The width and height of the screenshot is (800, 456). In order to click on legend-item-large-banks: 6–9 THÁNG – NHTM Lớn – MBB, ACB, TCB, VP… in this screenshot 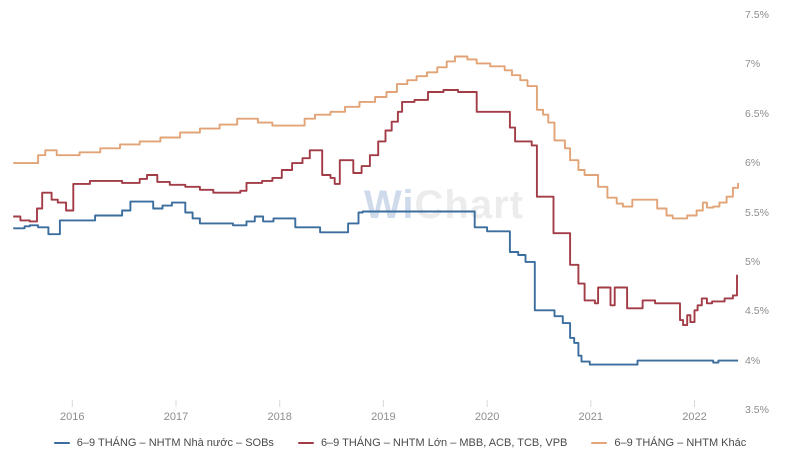, I will do `click(432, 443)`.